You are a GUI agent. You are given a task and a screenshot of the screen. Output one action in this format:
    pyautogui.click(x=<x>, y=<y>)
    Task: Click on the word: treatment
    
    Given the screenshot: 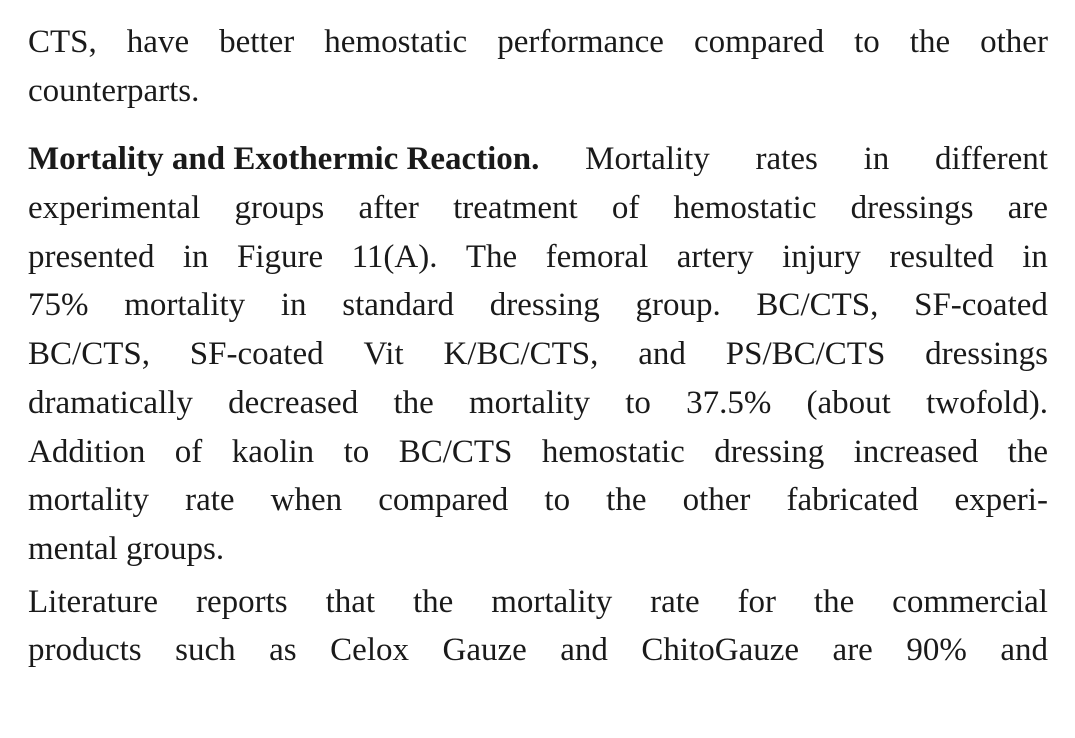 What is the action you would take?
    pyautogui.click(x=515, y=208)
    